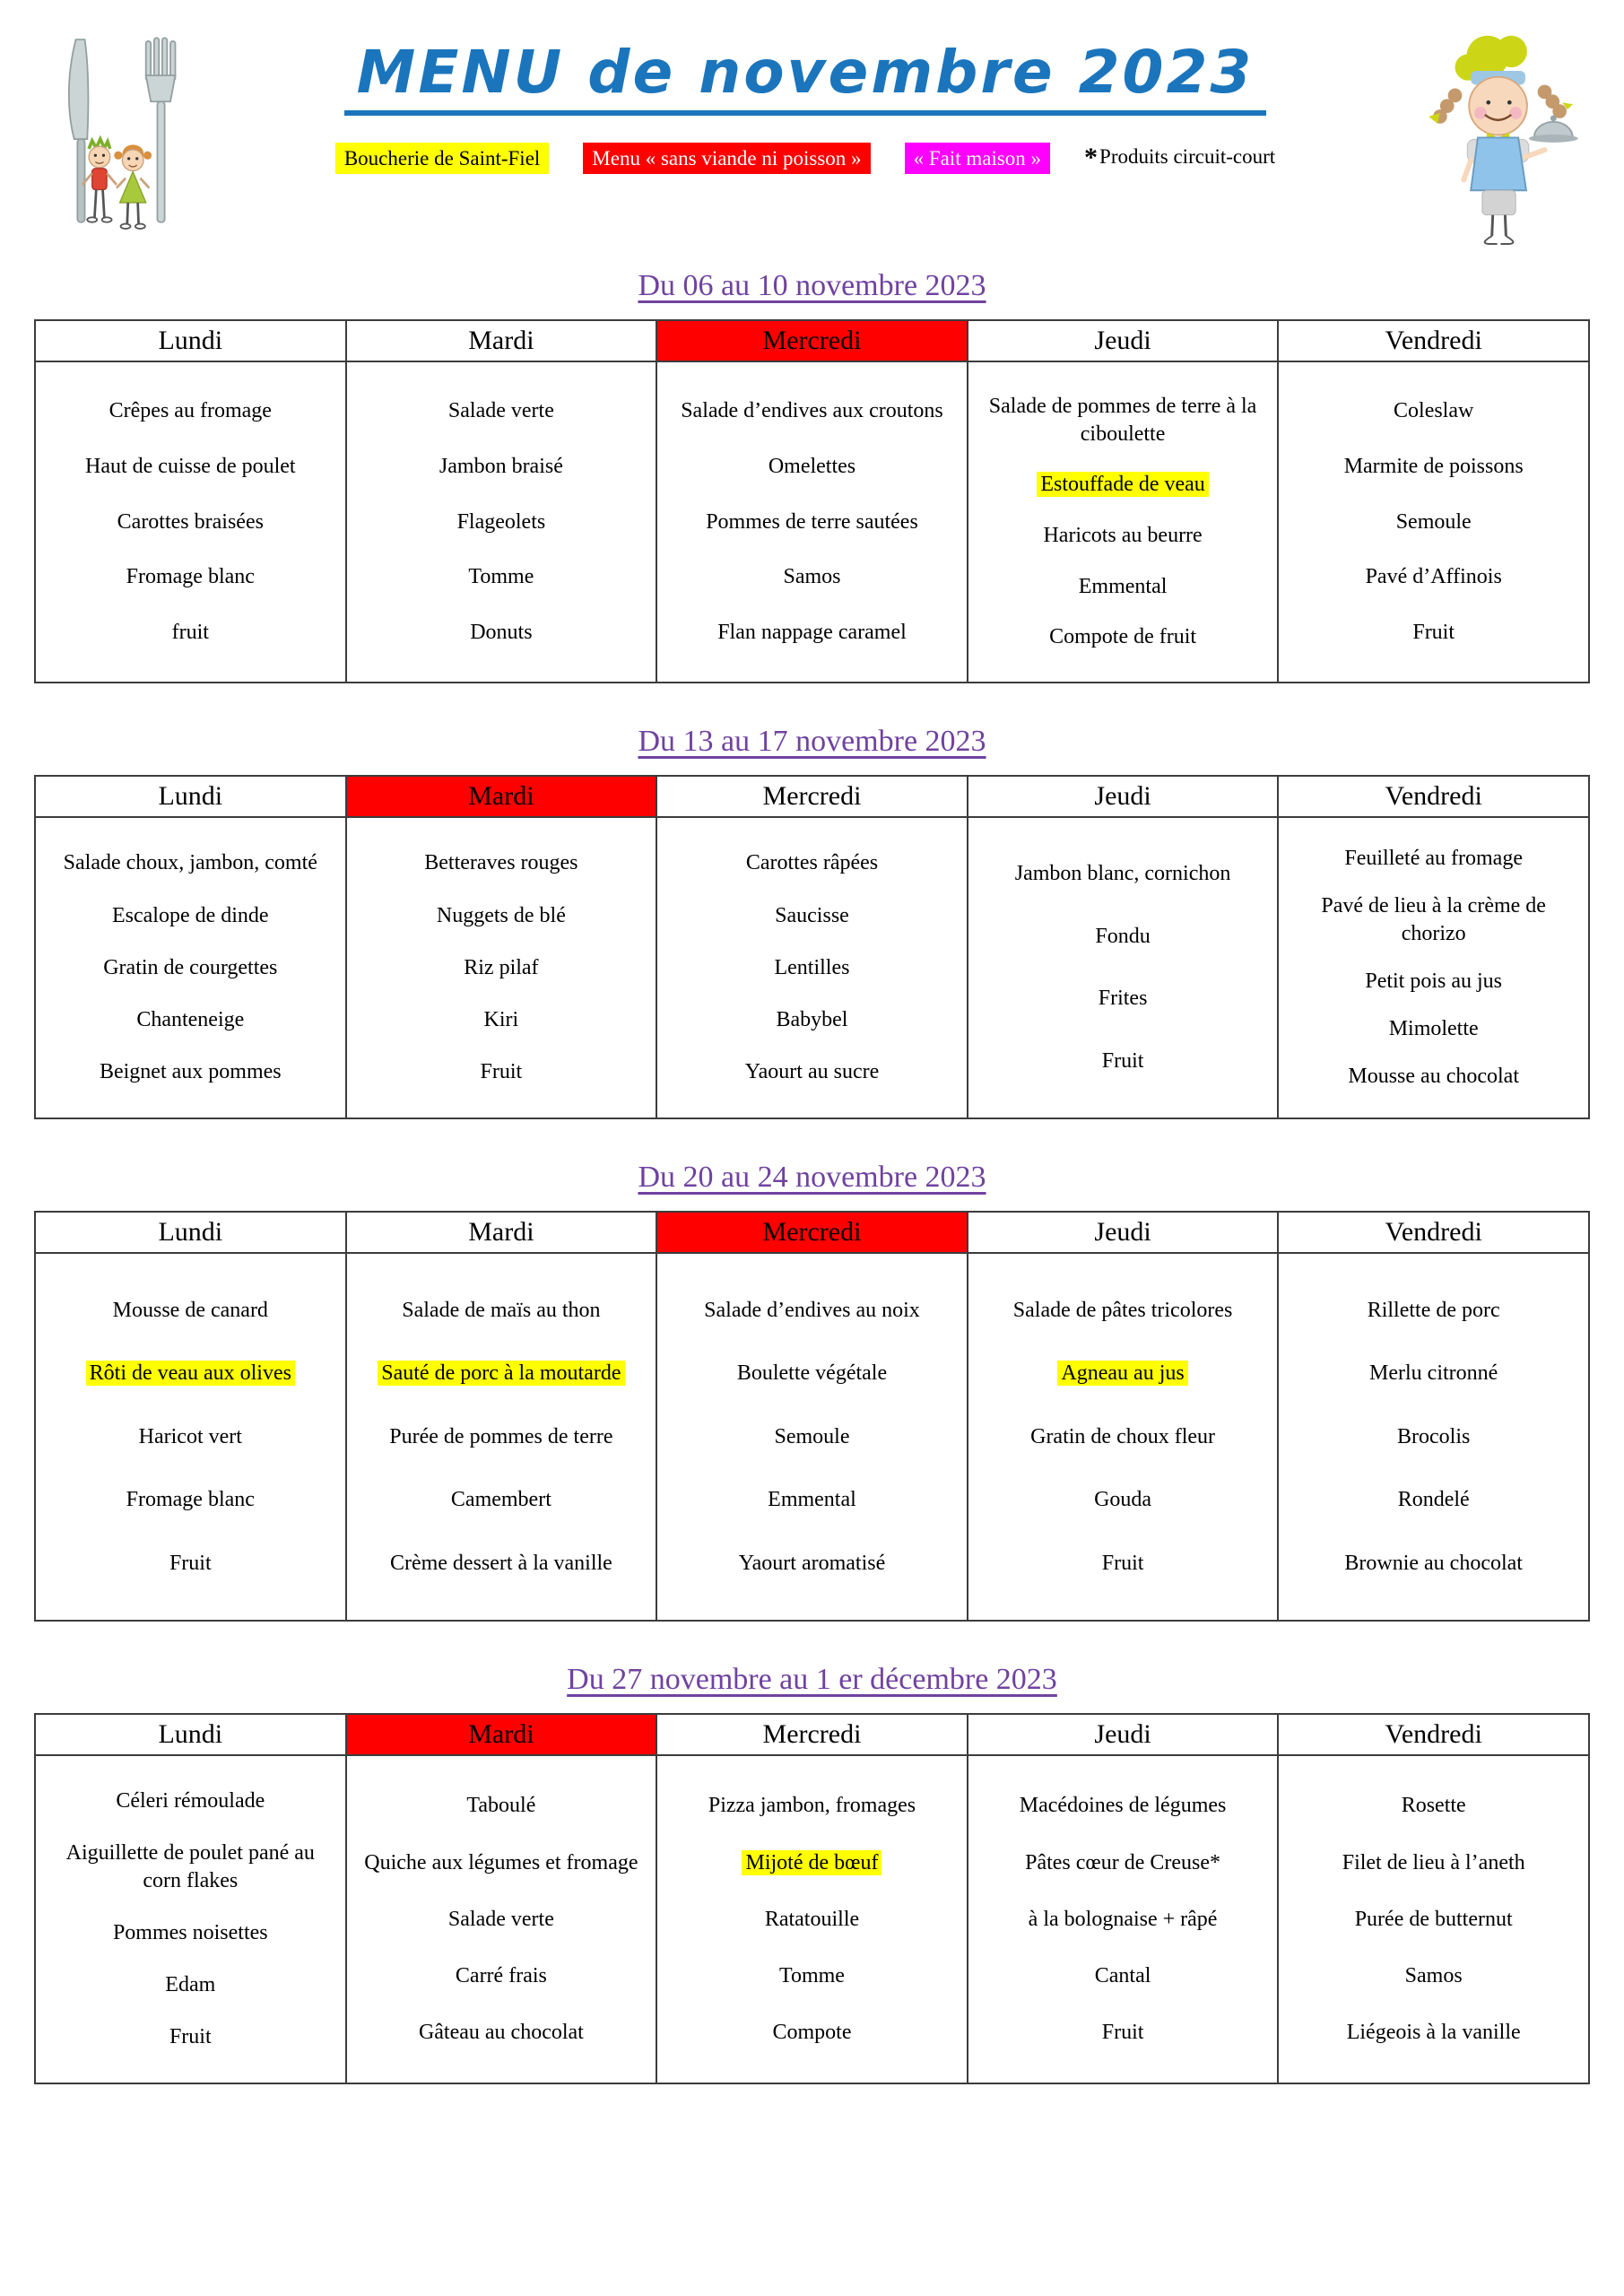  I want to click on week-title: Du 06 au 10 novembre 2023, so click(812, 285).